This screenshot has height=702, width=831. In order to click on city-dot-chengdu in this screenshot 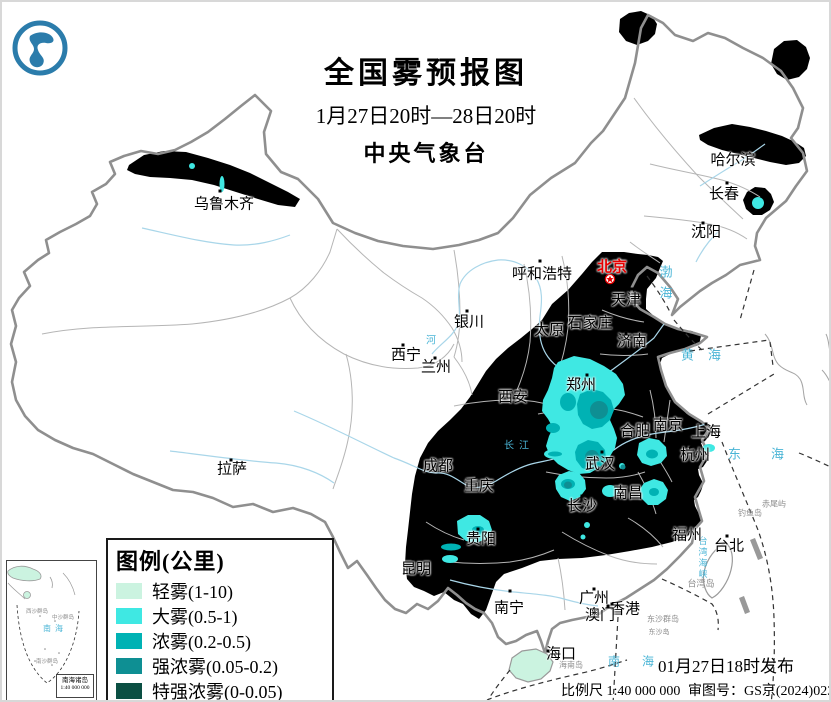, I will do `click(441, 457)`.